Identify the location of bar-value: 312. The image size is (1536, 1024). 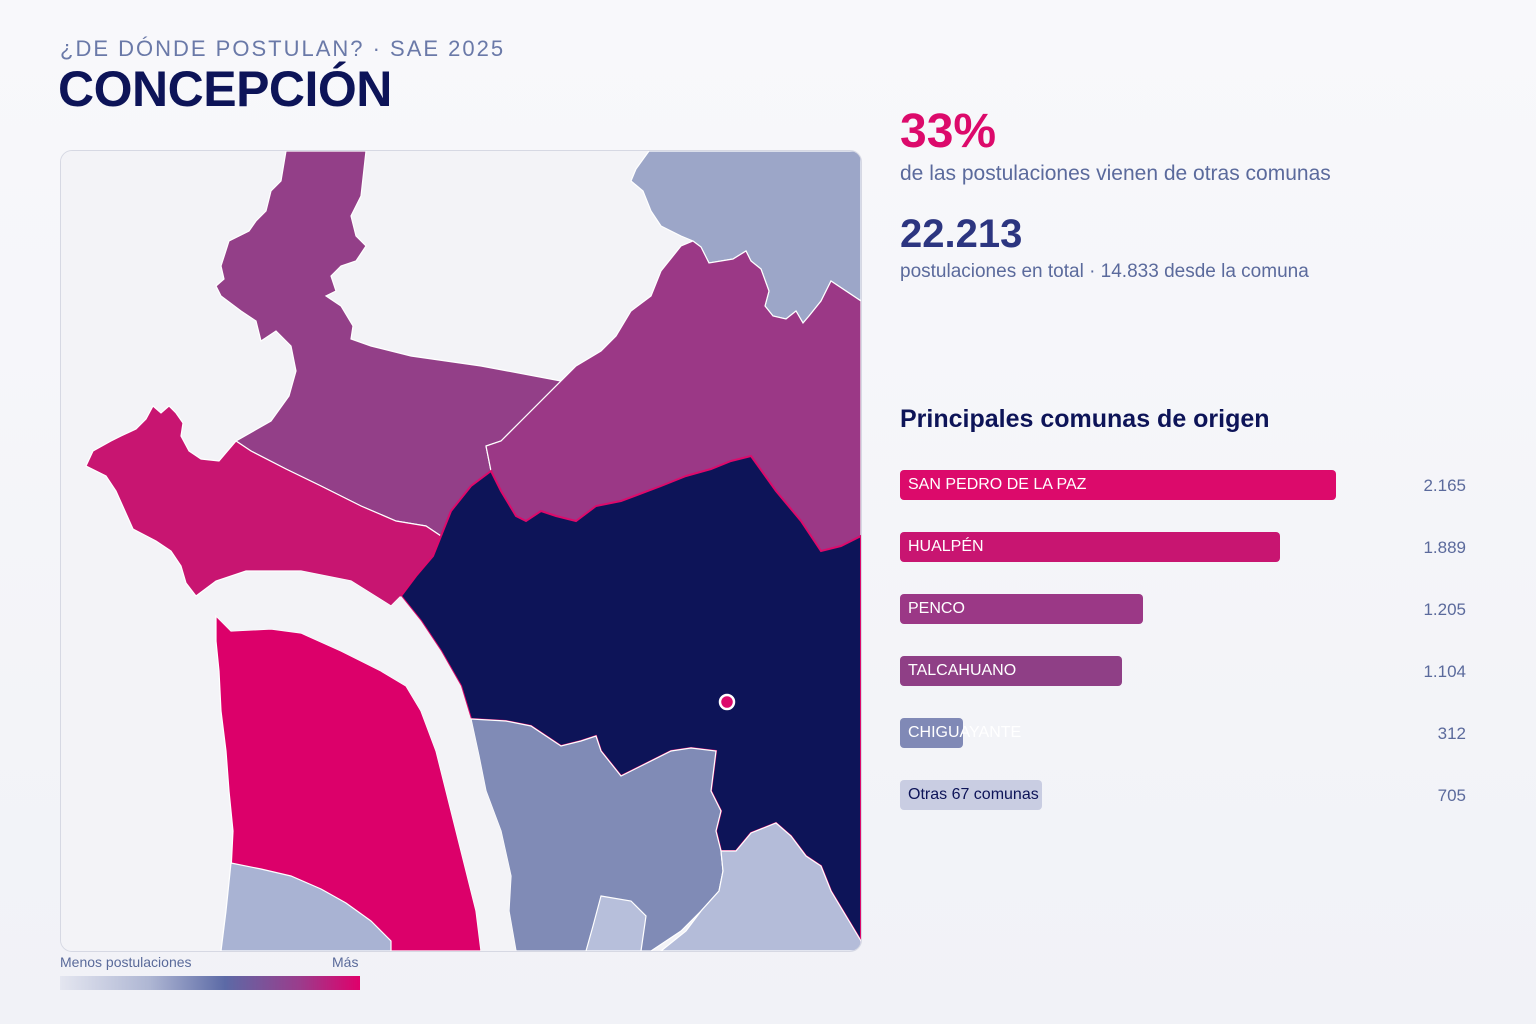
(1451, 733).